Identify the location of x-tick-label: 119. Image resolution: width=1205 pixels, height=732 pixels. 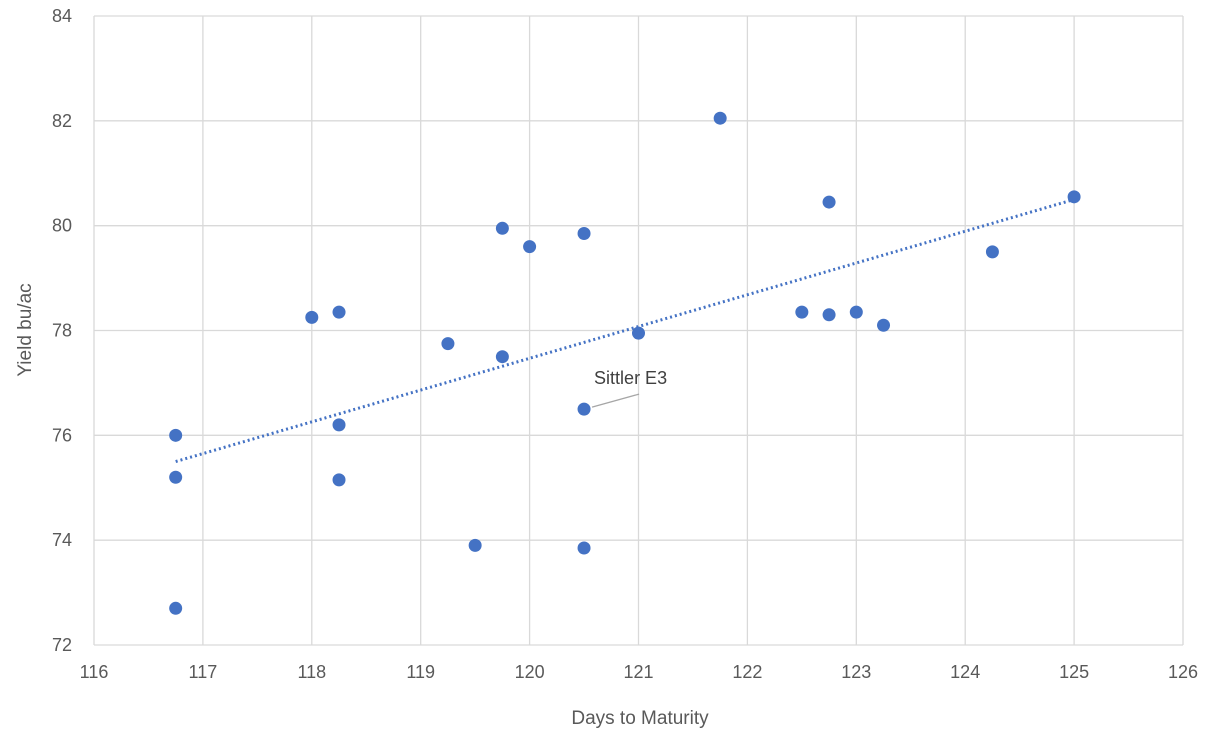
(420, 672).